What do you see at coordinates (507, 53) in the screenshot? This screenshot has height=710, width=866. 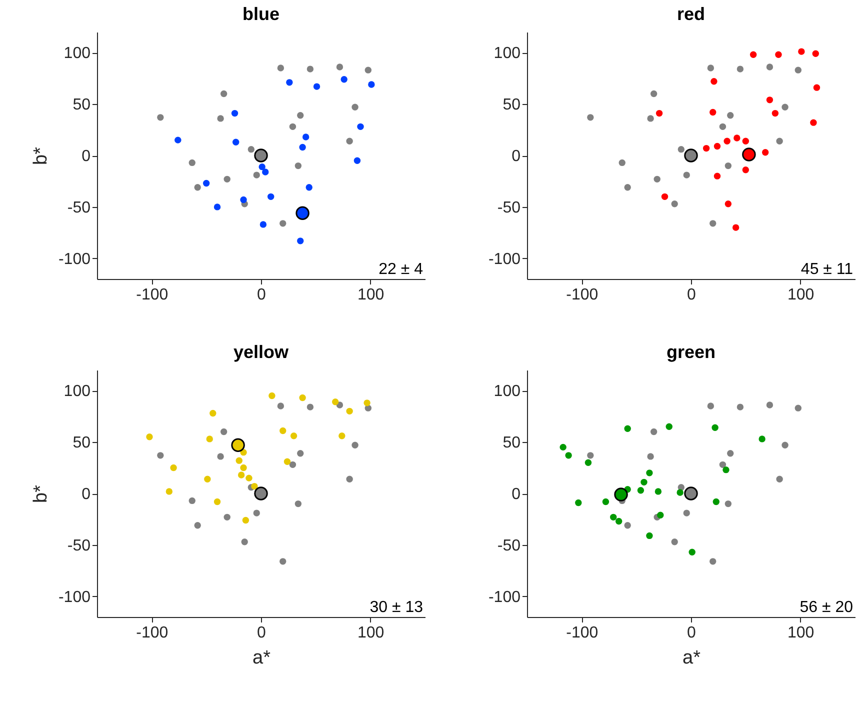 I see `y-tick-label: 100` at bounding box center [507, 53].